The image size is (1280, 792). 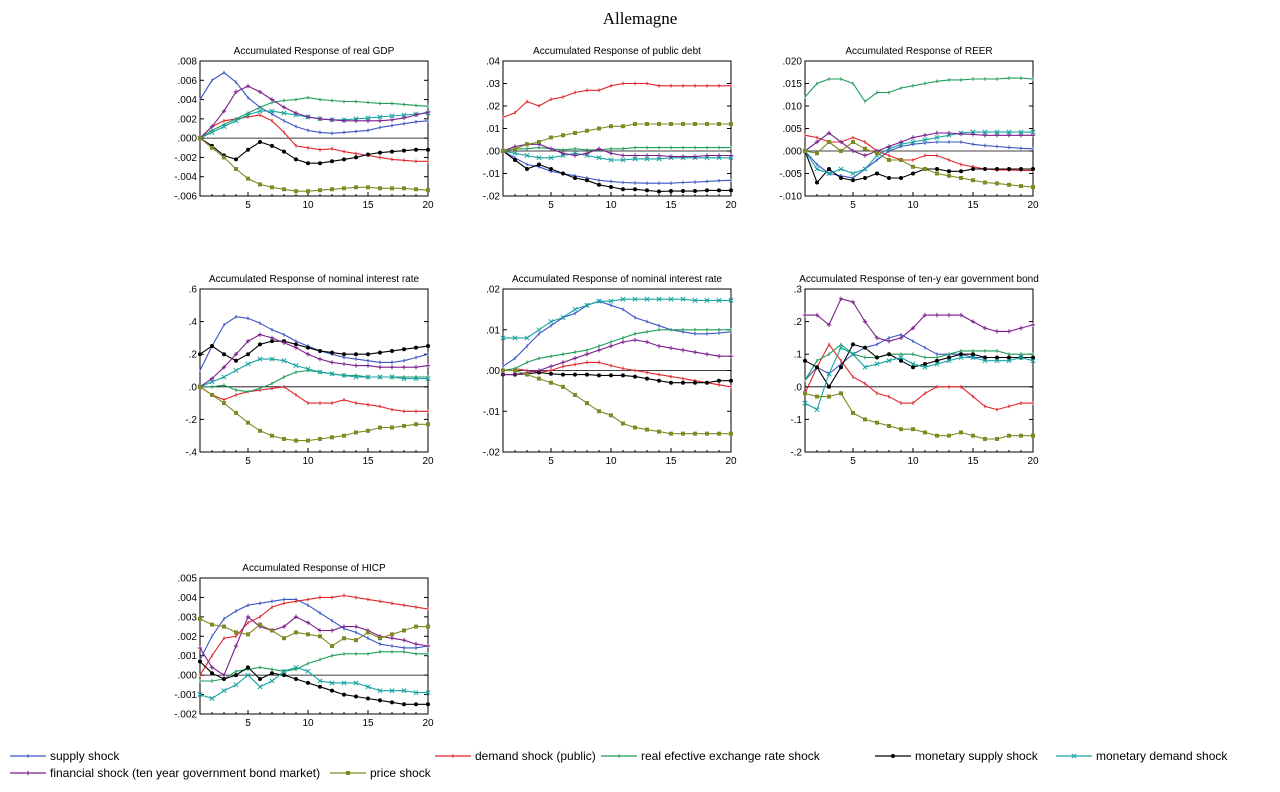 What do you see at coordinates (535, 756) in the screenshot?
I see `legend-label: demand shock (public)` at bounding box center [535, 756].